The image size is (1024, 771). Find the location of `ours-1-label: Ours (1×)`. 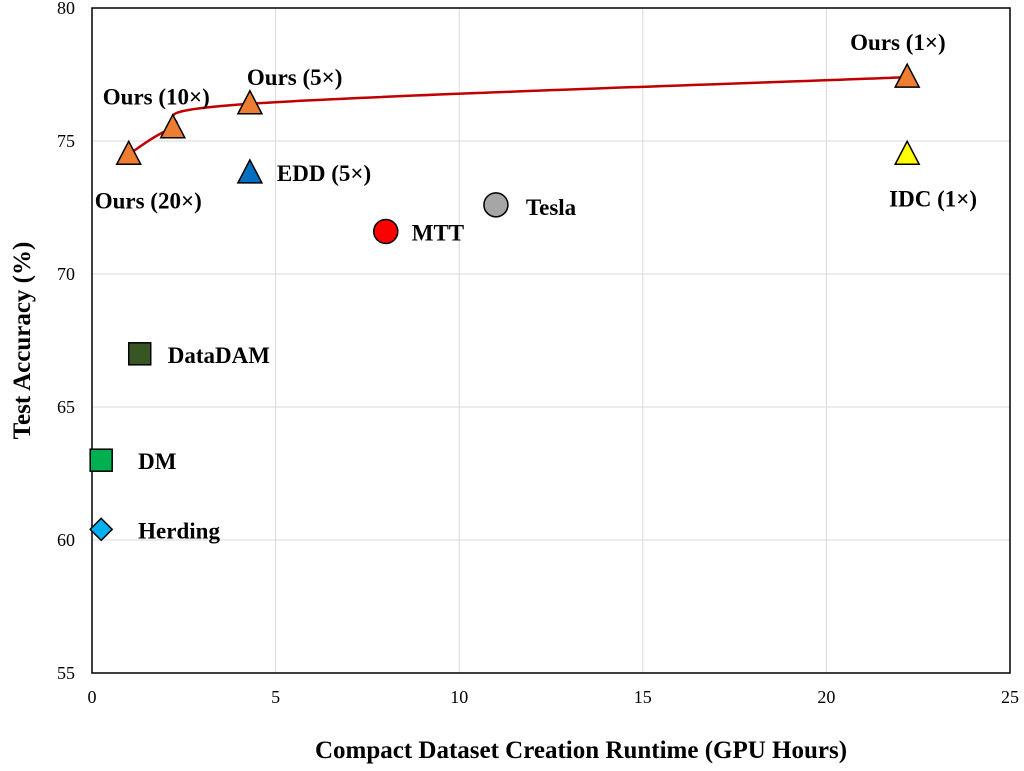

ours-1-label: Ours (1×) is located at coordinates (898, 42).